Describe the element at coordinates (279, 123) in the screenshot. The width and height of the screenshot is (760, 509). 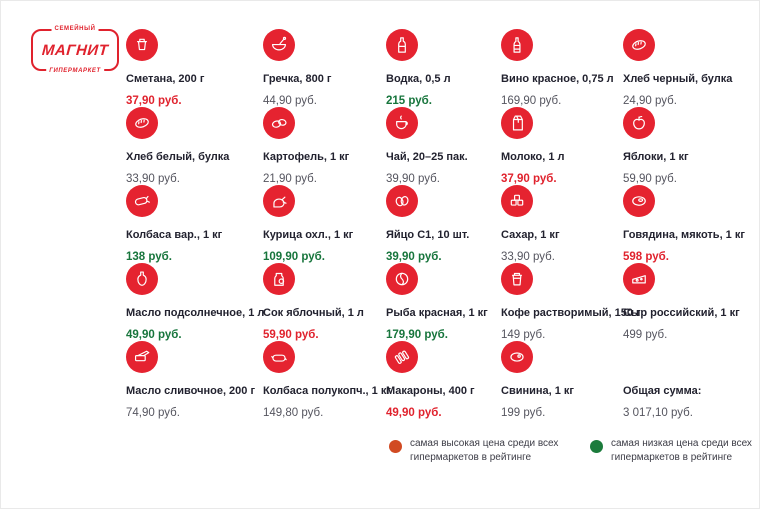
I see `potatoes-icon` at that location.